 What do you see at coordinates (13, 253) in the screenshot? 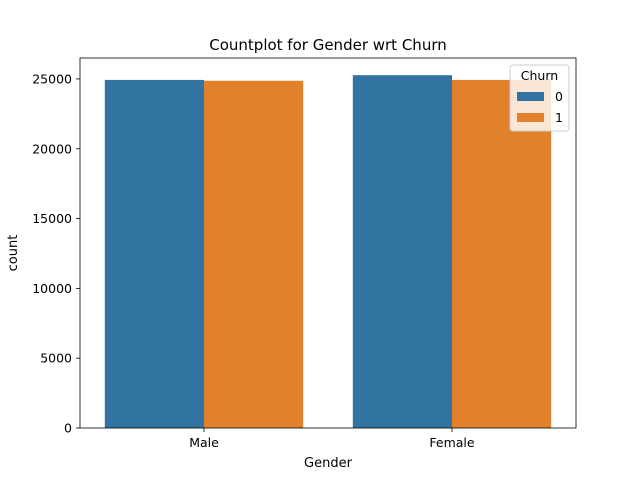
I see `y-axis-label: count` at bounding box center [13, 253].